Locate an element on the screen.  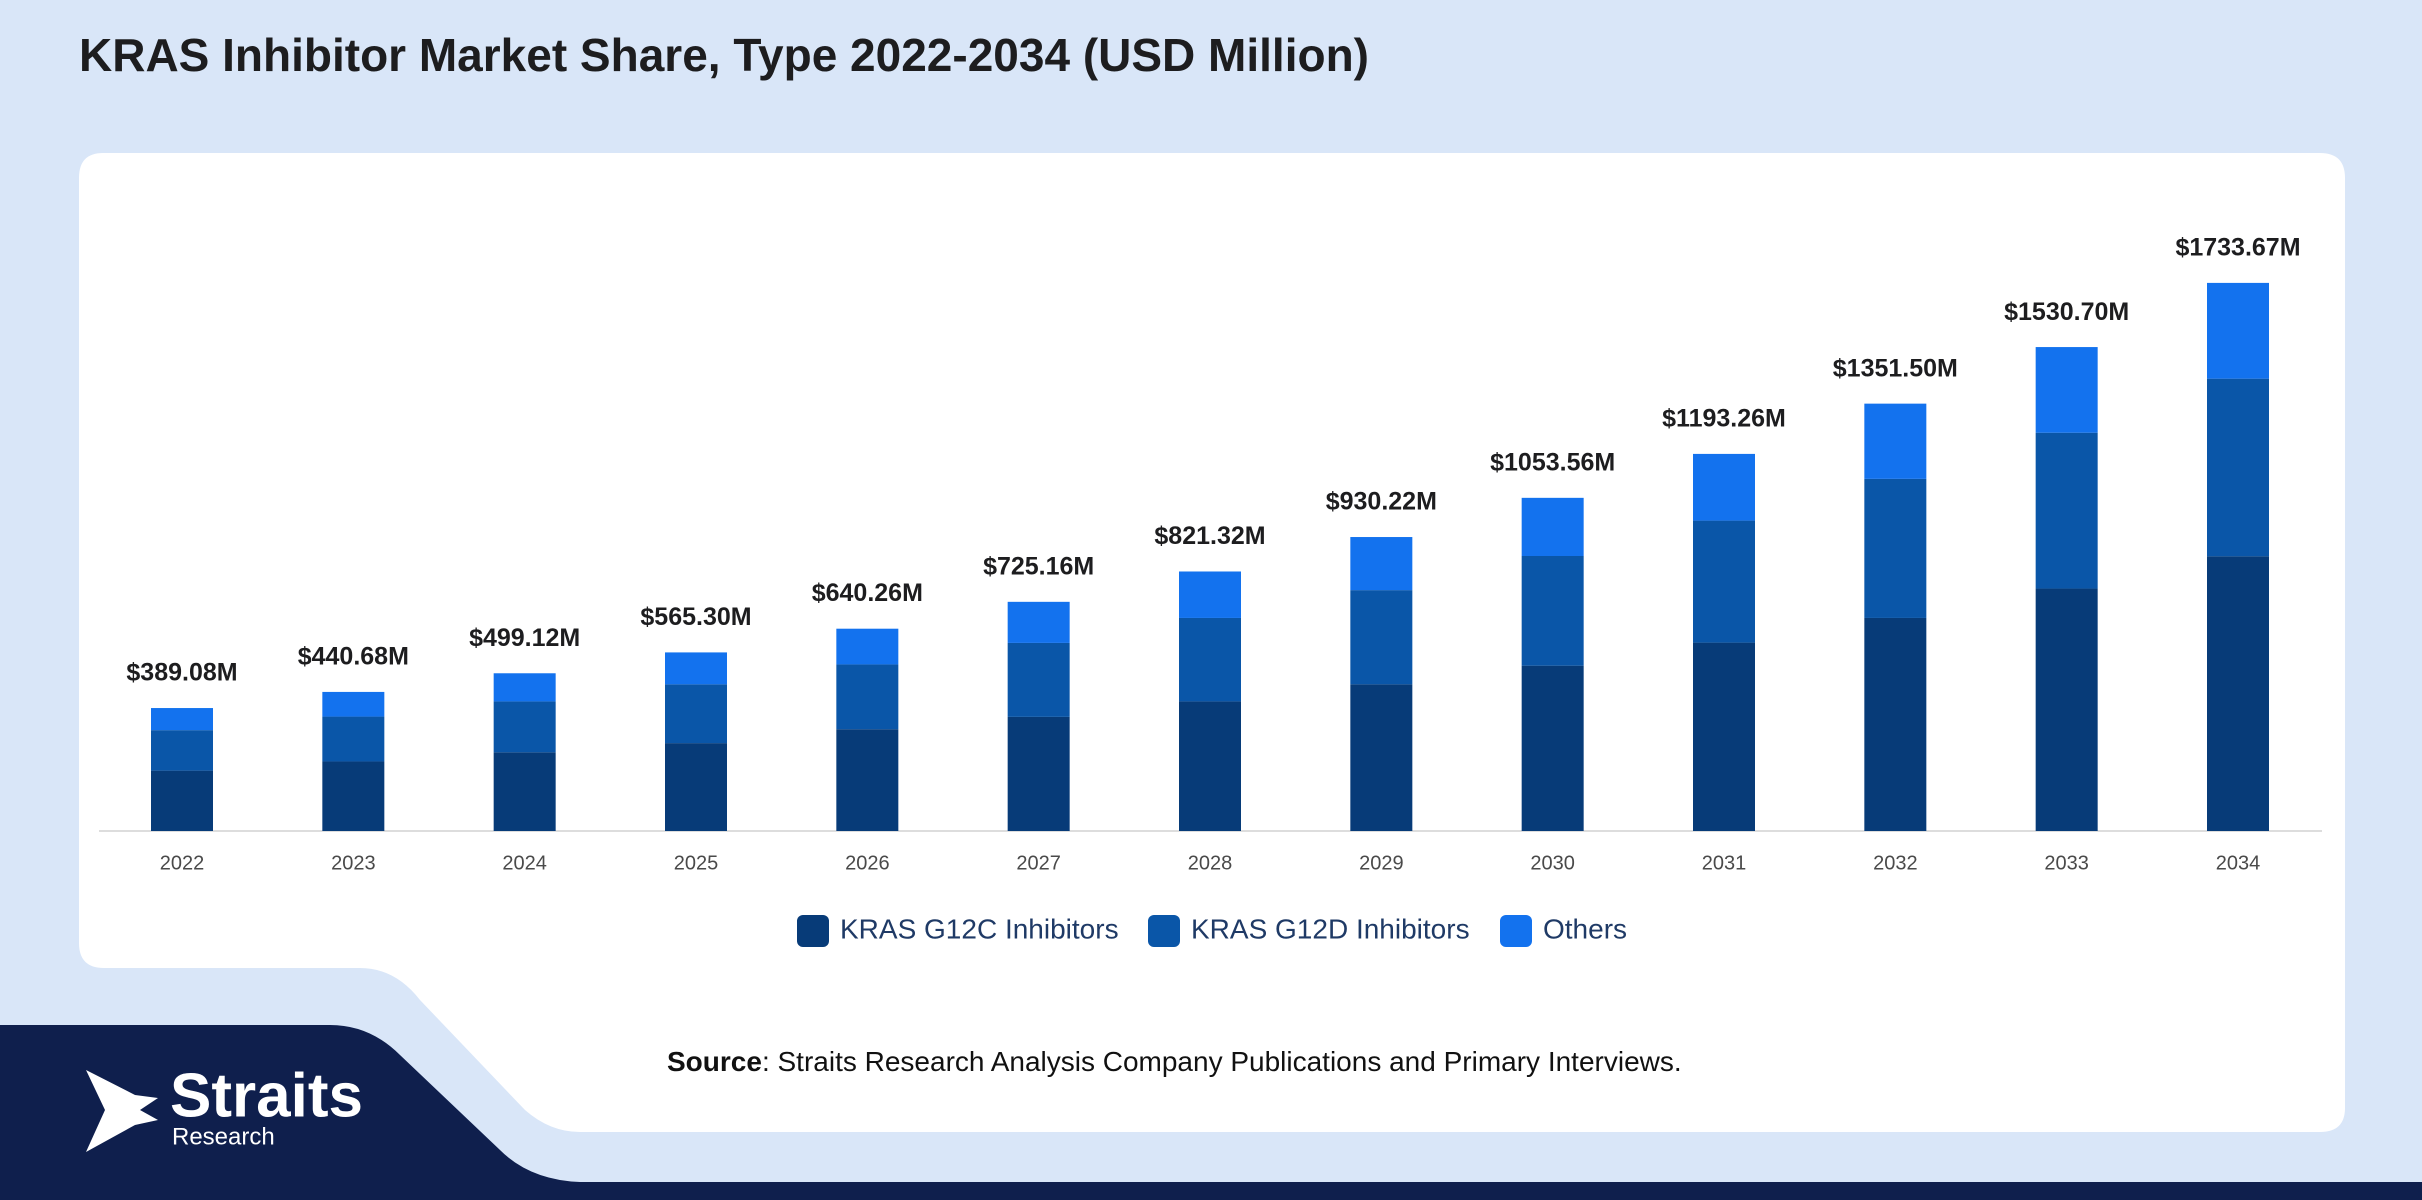
logo-sub: Research is located at coordinates (223, 1136).